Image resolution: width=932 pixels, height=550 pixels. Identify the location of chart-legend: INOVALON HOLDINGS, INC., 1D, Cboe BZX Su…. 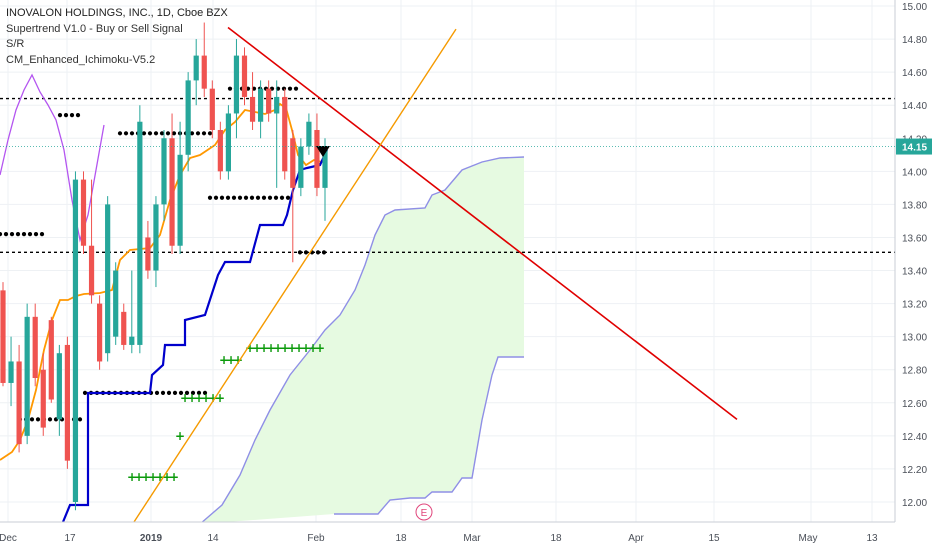
(117, 37).